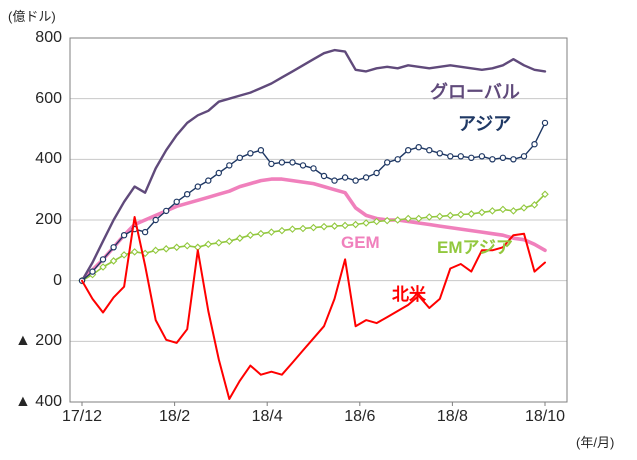 Image resolution: width=637 pixels, height=460 pixels. I want to click on x-tick-label: 18/10, so click(545, 416).